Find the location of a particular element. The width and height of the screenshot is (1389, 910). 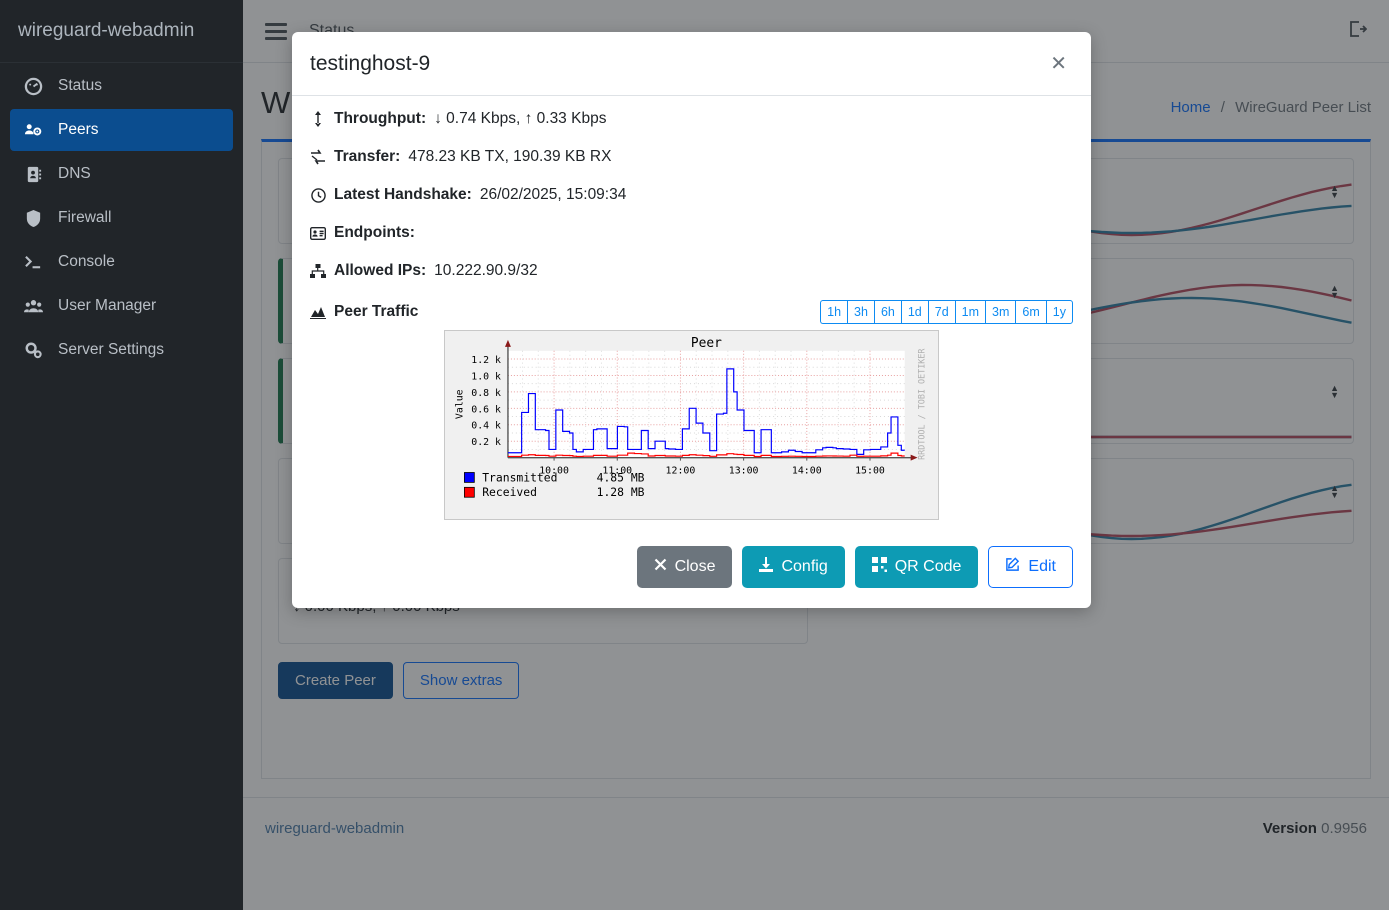

range-button-3m: 3m is located at coordinates (1000, 312).